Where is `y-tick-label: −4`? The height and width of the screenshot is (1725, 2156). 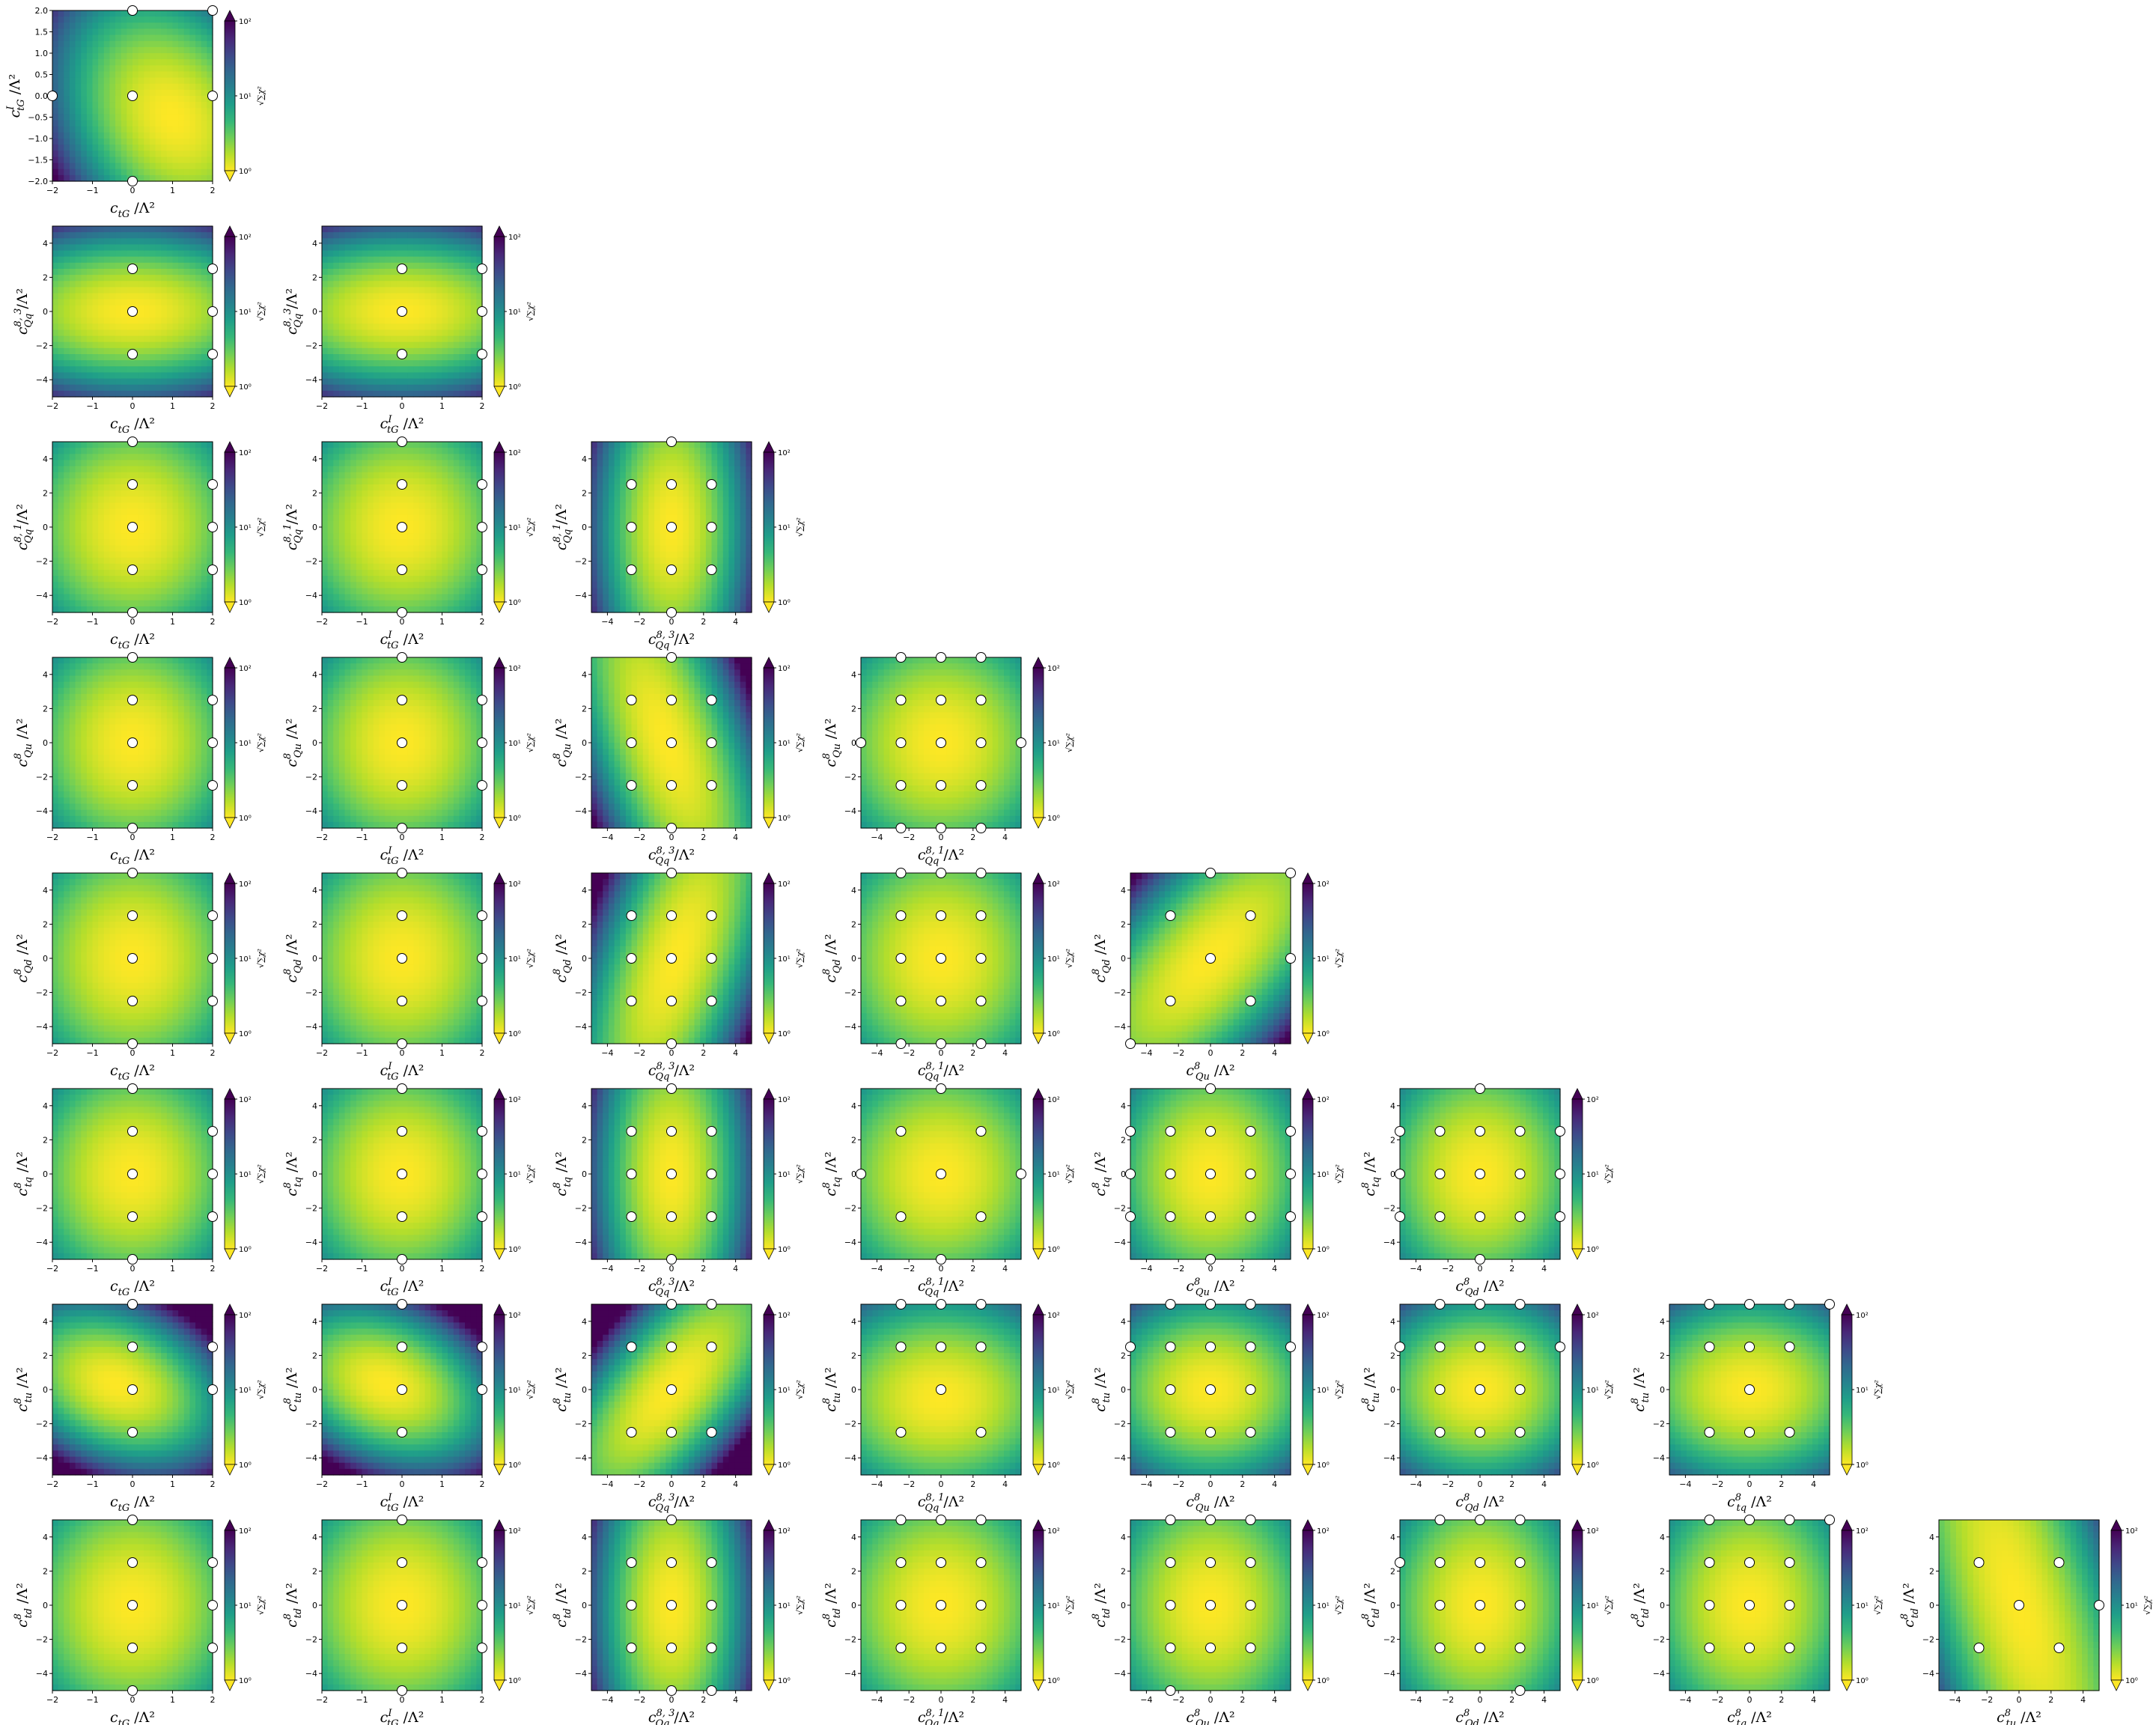
y-tick-label: −4 is located at coordinates (42, 380).